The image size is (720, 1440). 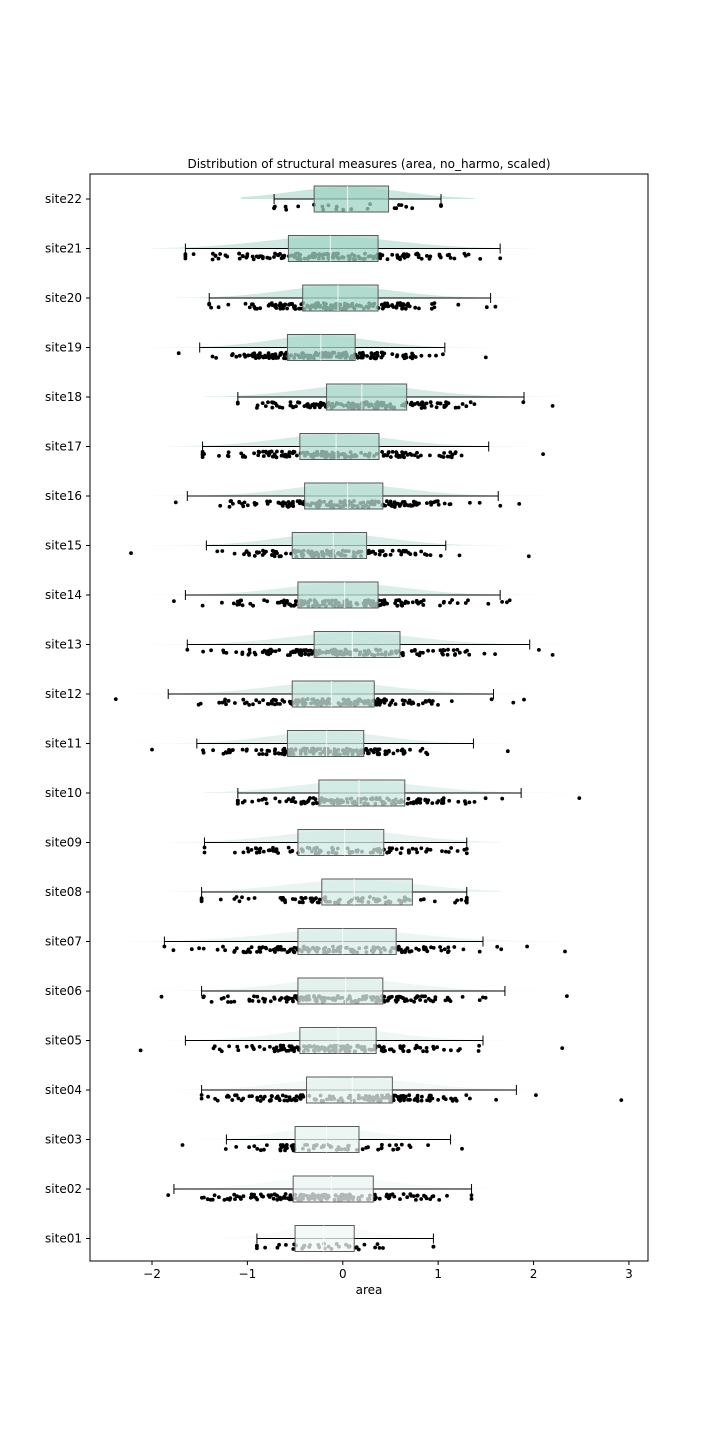 What do you see at coordinates (408, 787) in the screenshot?
I see `density-cloud` at bounding box center [408, 787].